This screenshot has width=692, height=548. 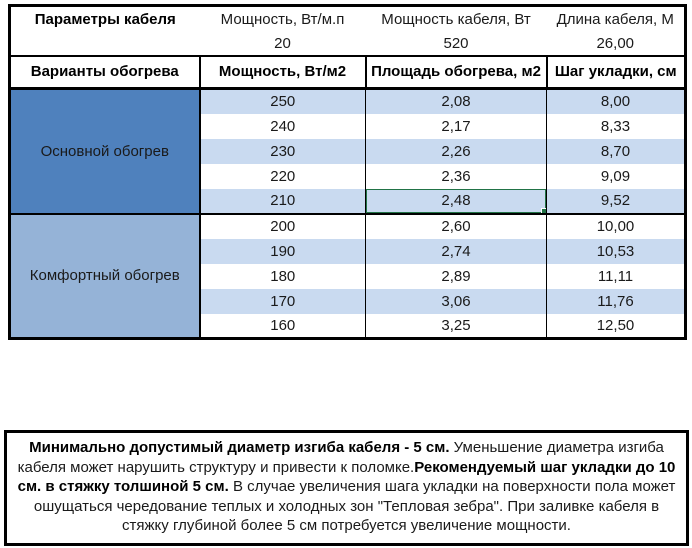 What do you see at coordinates (456, 276) in the screenshot?
I see `cell-area: 2,89` at bounding box center [456, 276].